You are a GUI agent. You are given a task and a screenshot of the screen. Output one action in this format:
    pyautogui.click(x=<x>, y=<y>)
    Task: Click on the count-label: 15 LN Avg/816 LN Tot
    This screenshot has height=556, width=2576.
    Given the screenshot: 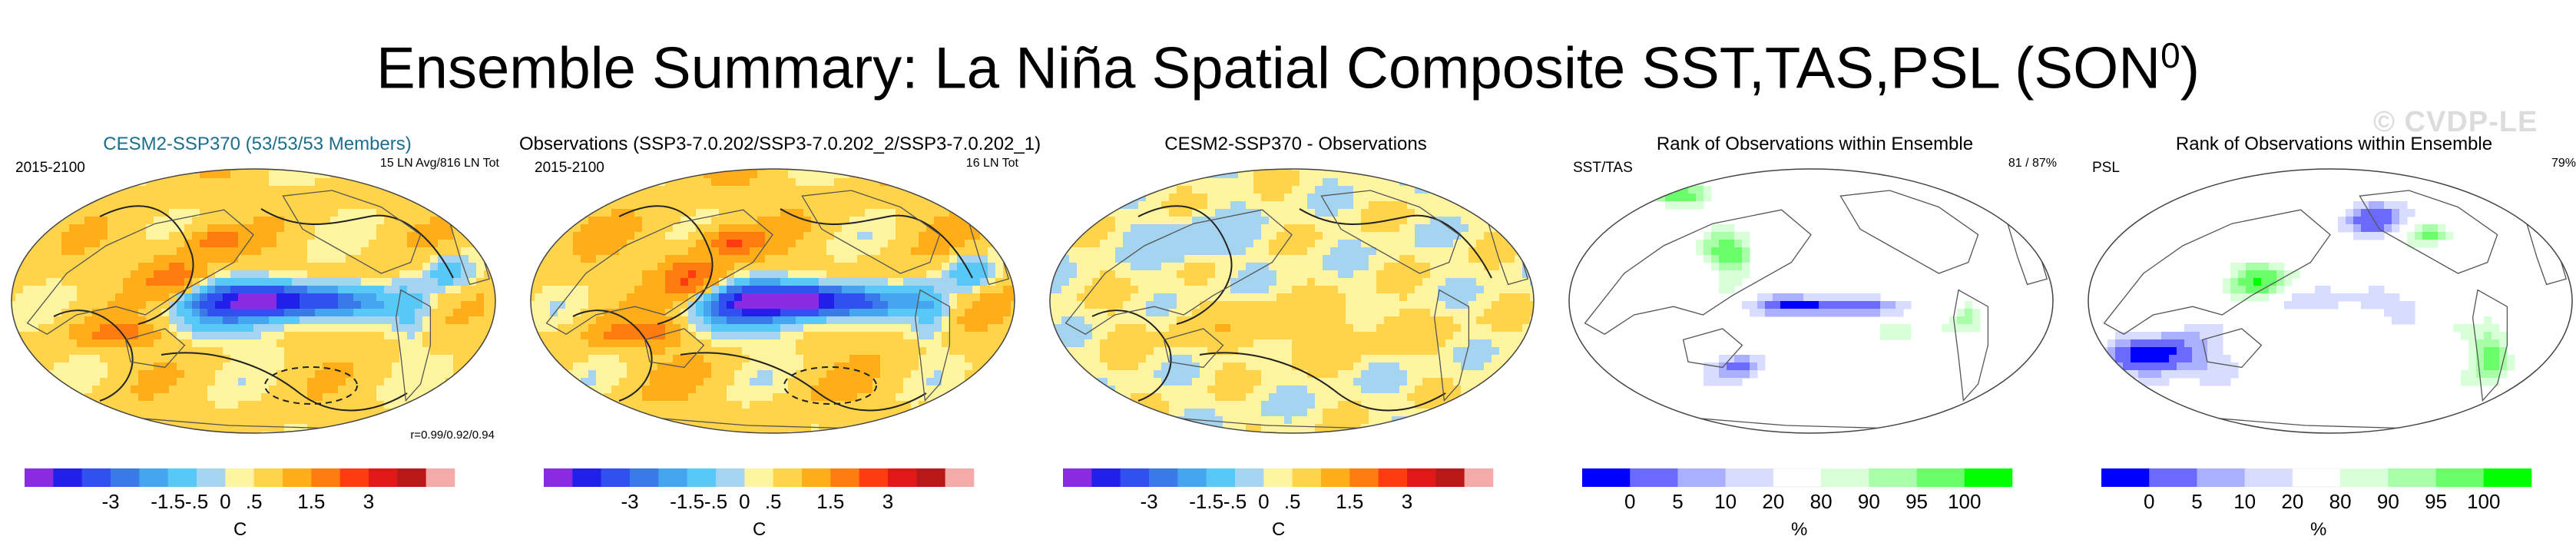 What is the action you would take?
    pyautogui.click(x=439, y=163)
    